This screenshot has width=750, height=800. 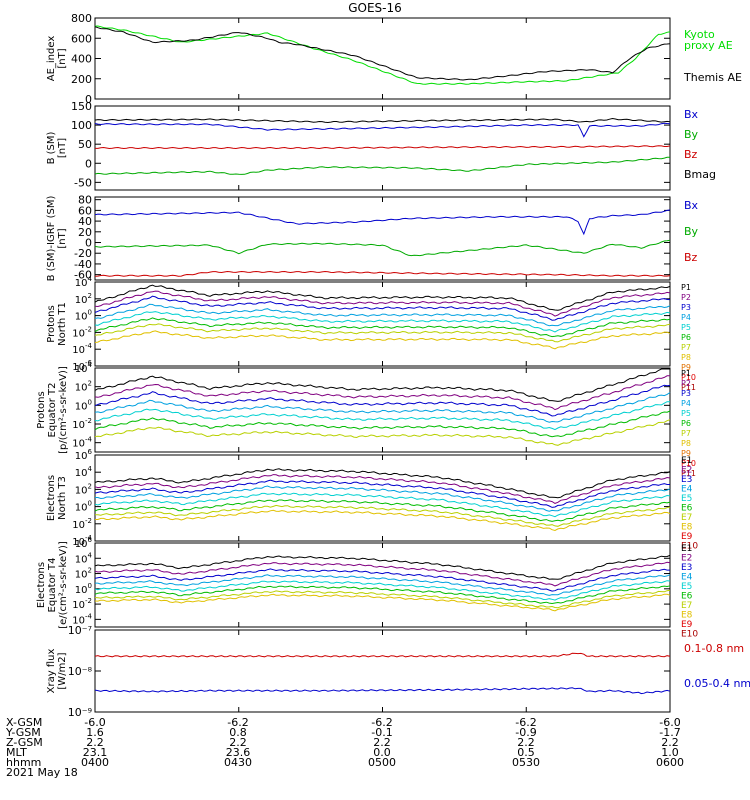 What do you see at coordinates (382, 432) in the screenshot?
I see `series-p7` at bounding box center [382, 432].